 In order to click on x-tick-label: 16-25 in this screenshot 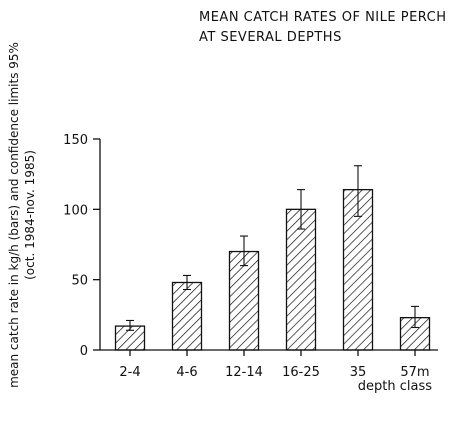, I will do `click(301, 372)`.